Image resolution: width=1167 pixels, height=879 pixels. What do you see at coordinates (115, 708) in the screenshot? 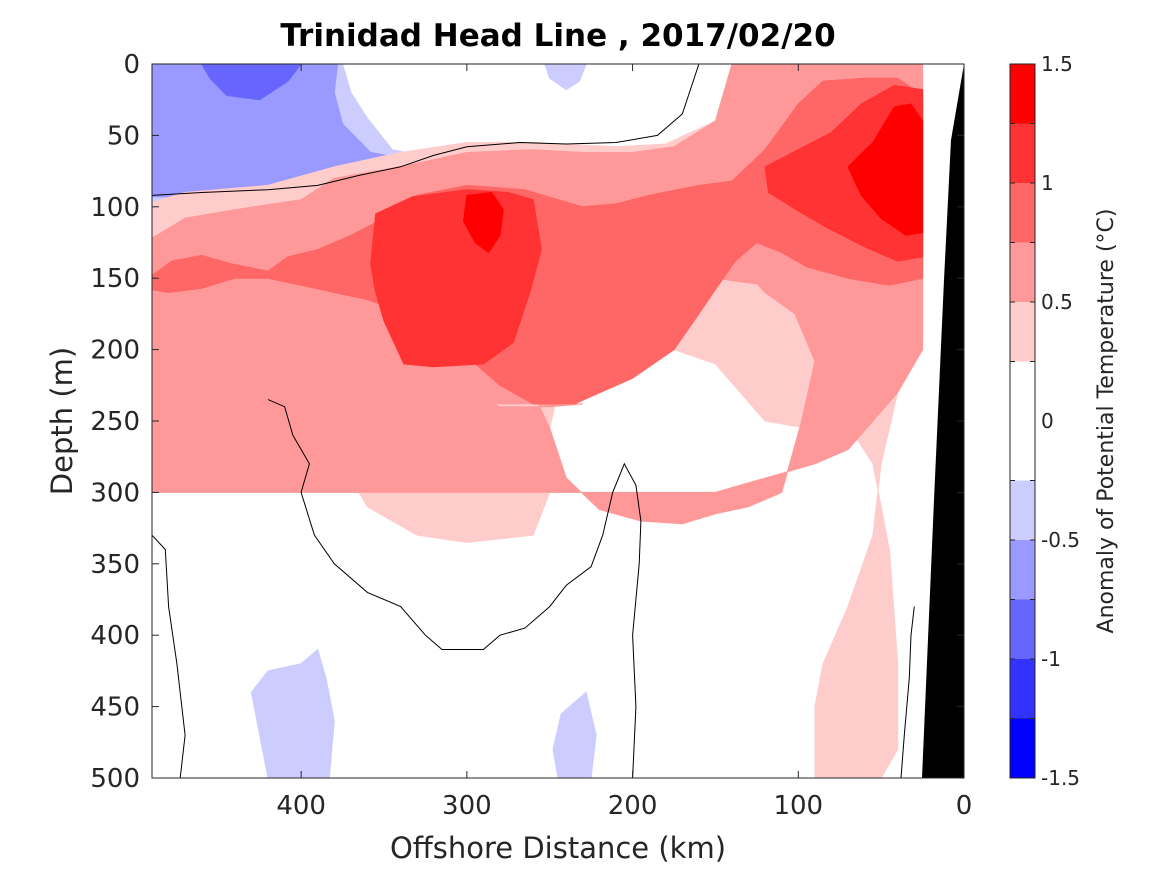
I see `y-tick-label-9: 450` at bounding box center [115, 708].